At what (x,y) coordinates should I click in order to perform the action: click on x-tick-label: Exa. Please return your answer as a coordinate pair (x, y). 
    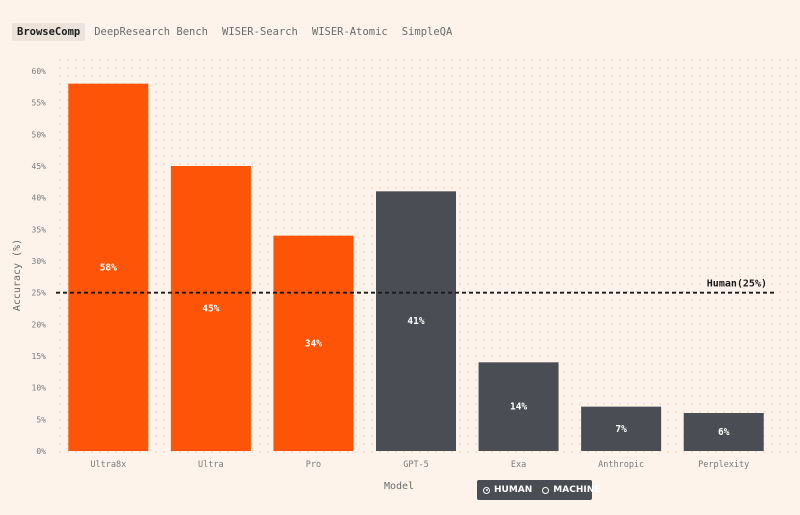
    Looking at the image, I should click on (518, 465).